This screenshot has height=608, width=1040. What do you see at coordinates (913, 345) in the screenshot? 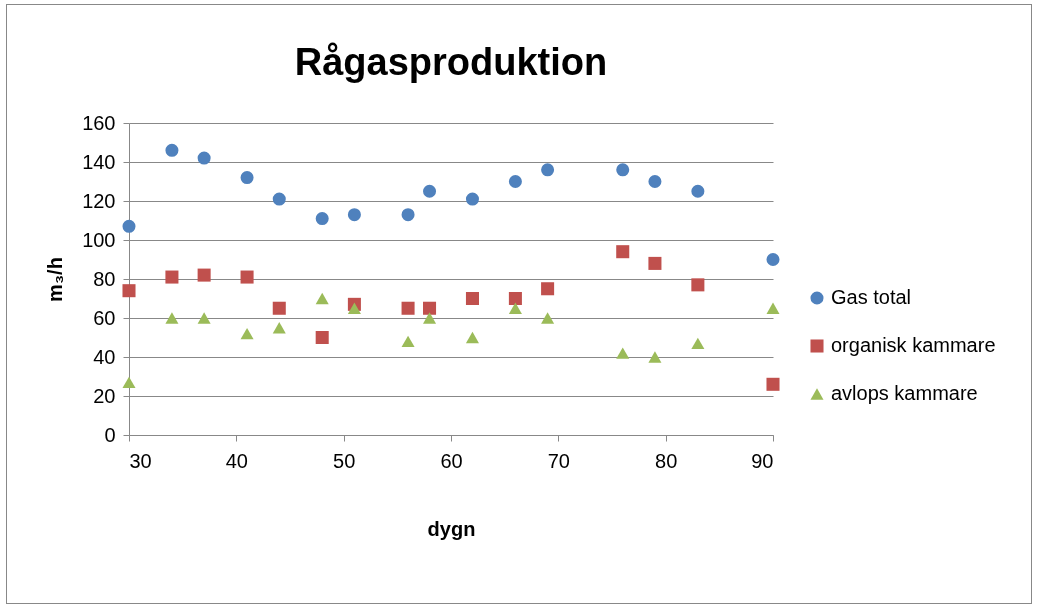
I see `legend-label: organisk kammare` at bounding box center [913, 345].